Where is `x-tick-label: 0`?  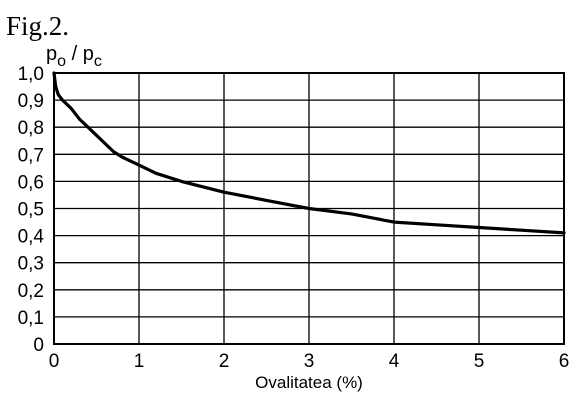 x-tick-label: 0 is located at coordinates (54, 361).